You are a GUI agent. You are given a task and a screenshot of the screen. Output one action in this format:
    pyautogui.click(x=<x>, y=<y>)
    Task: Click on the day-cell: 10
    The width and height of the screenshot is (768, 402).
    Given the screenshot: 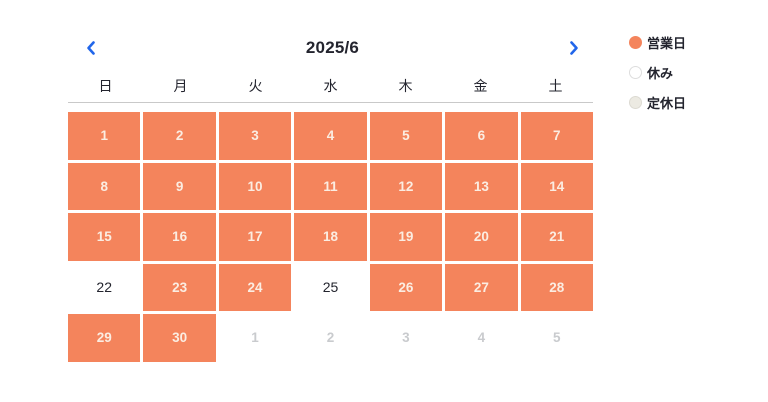 What is the action you would take?
    pyautogui.click(x=255, y=186)
    